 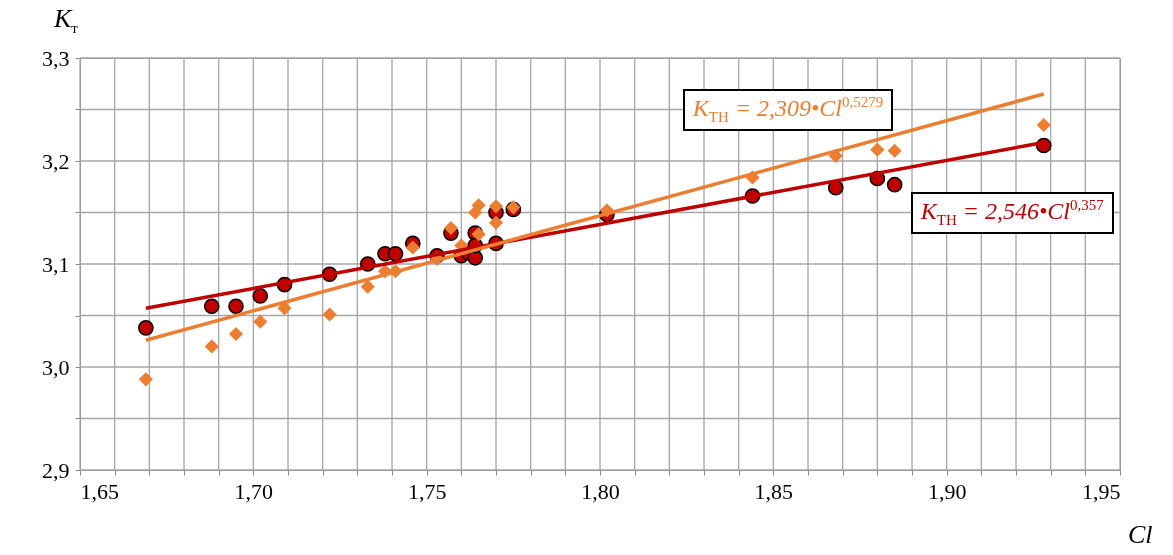 What do you see at coordinates (56, 58) in the screenshot?
I see `y-tick-label: 3,3` at bounding box center [56, 58].